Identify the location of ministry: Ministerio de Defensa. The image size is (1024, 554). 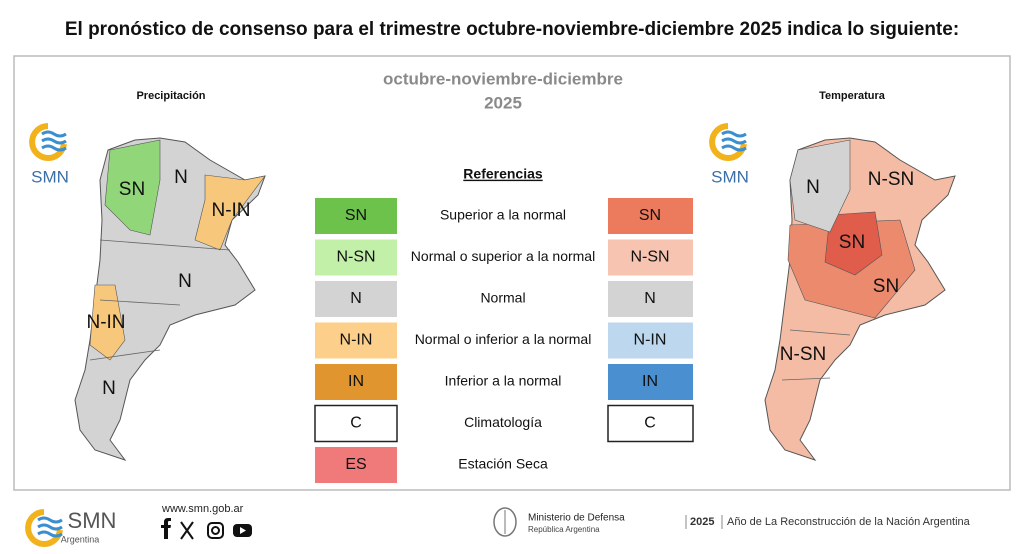
(576, 518).